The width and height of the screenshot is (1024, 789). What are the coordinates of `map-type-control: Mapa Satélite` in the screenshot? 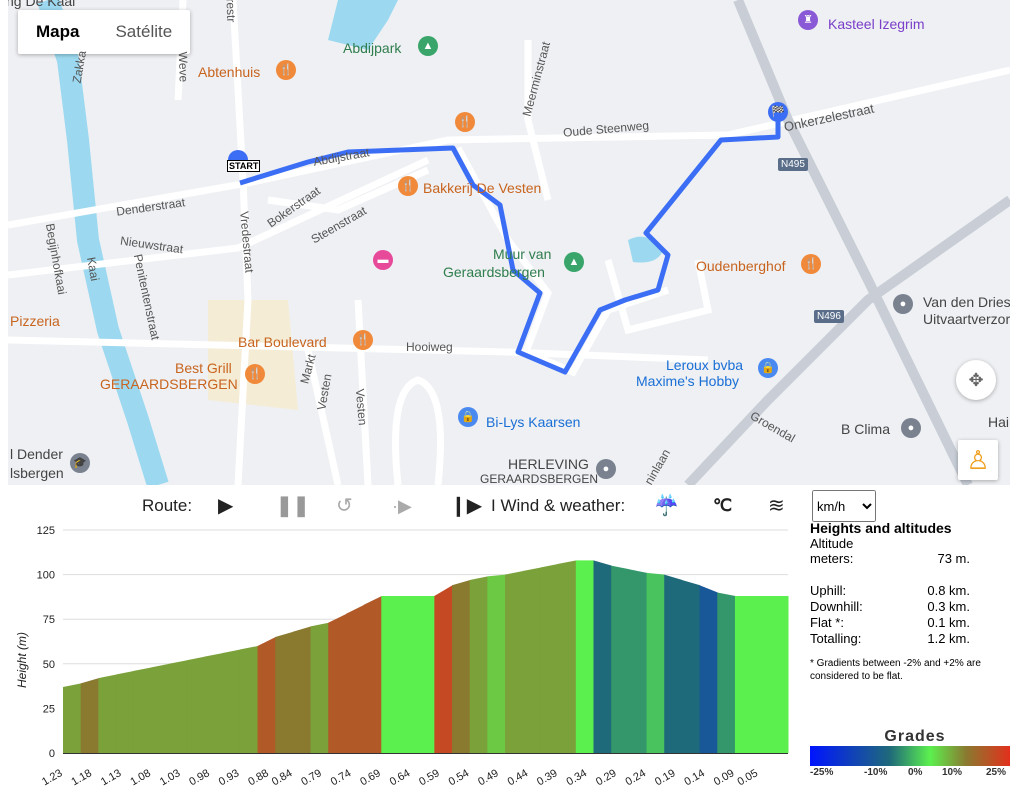 It's located at (104, 32).